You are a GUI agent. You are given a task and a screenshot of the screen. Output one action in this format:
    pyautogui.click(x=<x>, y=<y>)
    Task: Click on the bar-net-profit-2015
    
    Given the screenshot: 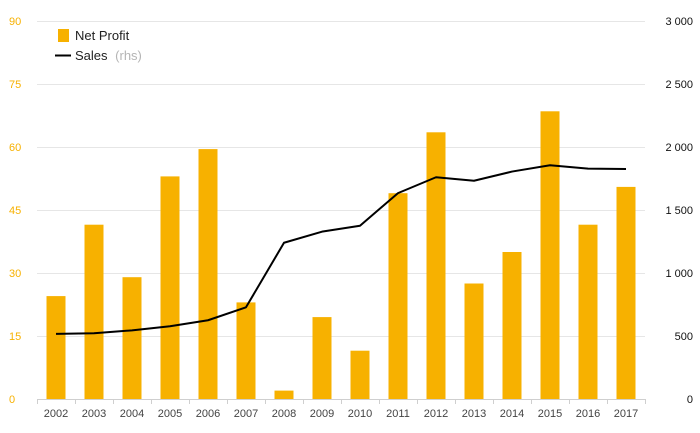 What is the action you would take?
    pyautogui.click(x=550, y=255)
    